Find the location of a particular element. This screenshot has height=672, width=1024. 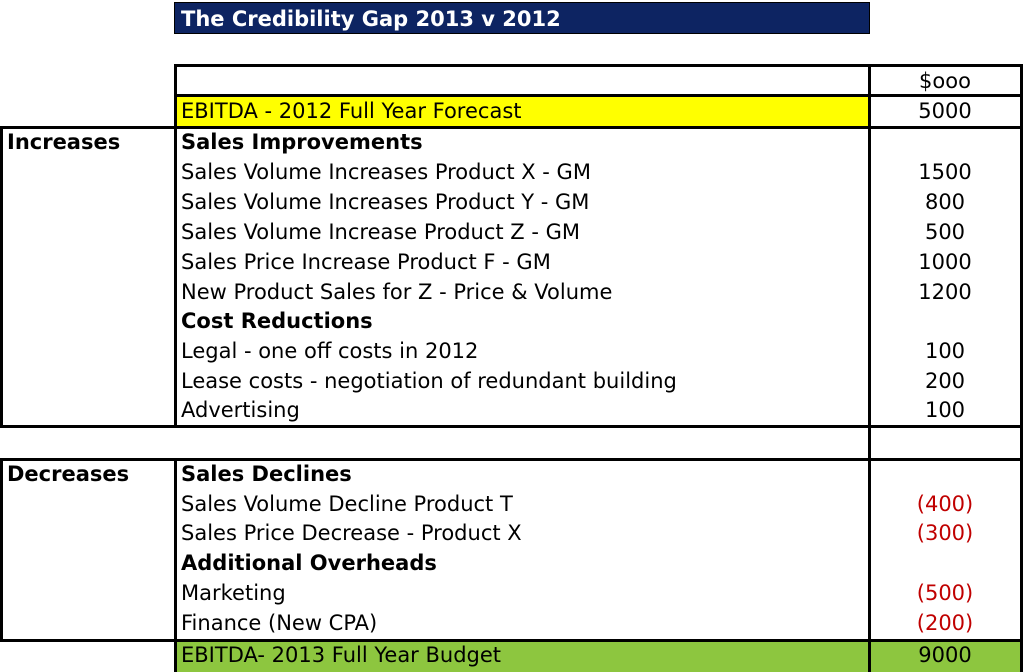

line-item-value: (300) is located at coordinates (945, 533).